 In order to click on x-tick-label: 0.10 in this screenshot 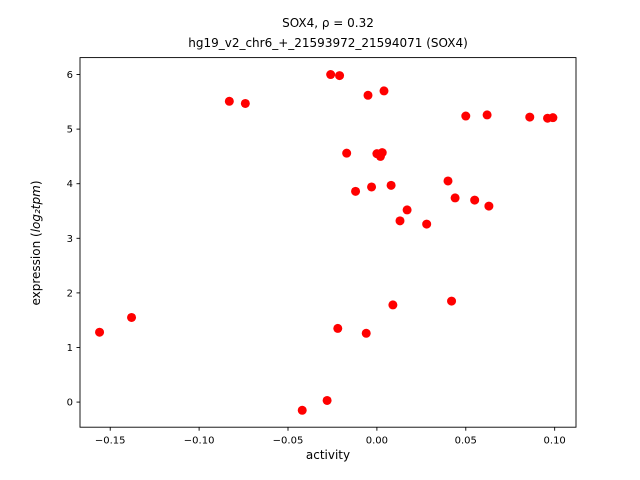, I will do `click(555, 441)`.